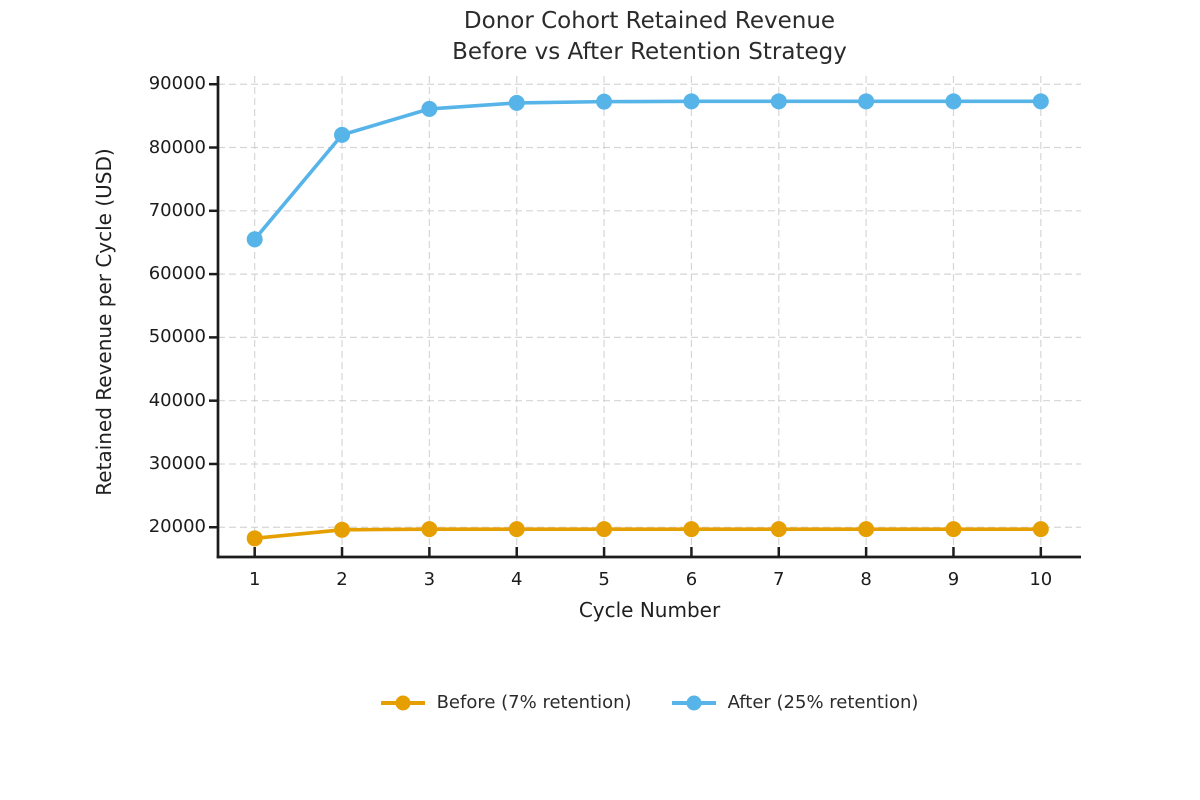 This screenshot has height=800, width=1200. What do you see at coordinates (649, 52) in the screenshot?
I see `chart-title-line2: Before vs After Retention Strategy` at bounding box center [649, 52].